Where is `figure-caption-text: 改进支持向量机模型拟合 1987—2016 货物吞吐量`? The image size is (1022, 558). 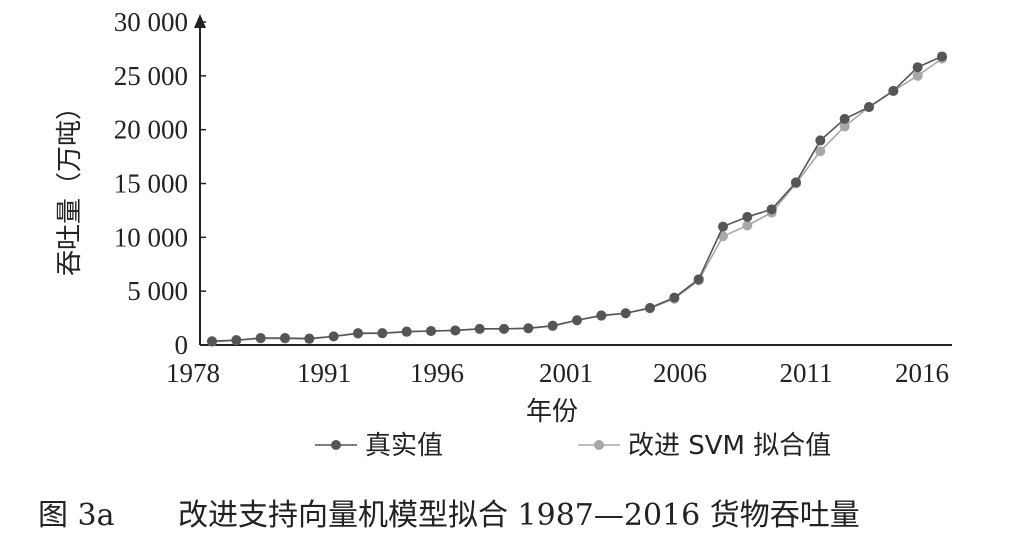 figure-caption-text: 改进支持向量机模型拟合 1987—2016 货物吞吐量 is located at coordinates (519, 515).